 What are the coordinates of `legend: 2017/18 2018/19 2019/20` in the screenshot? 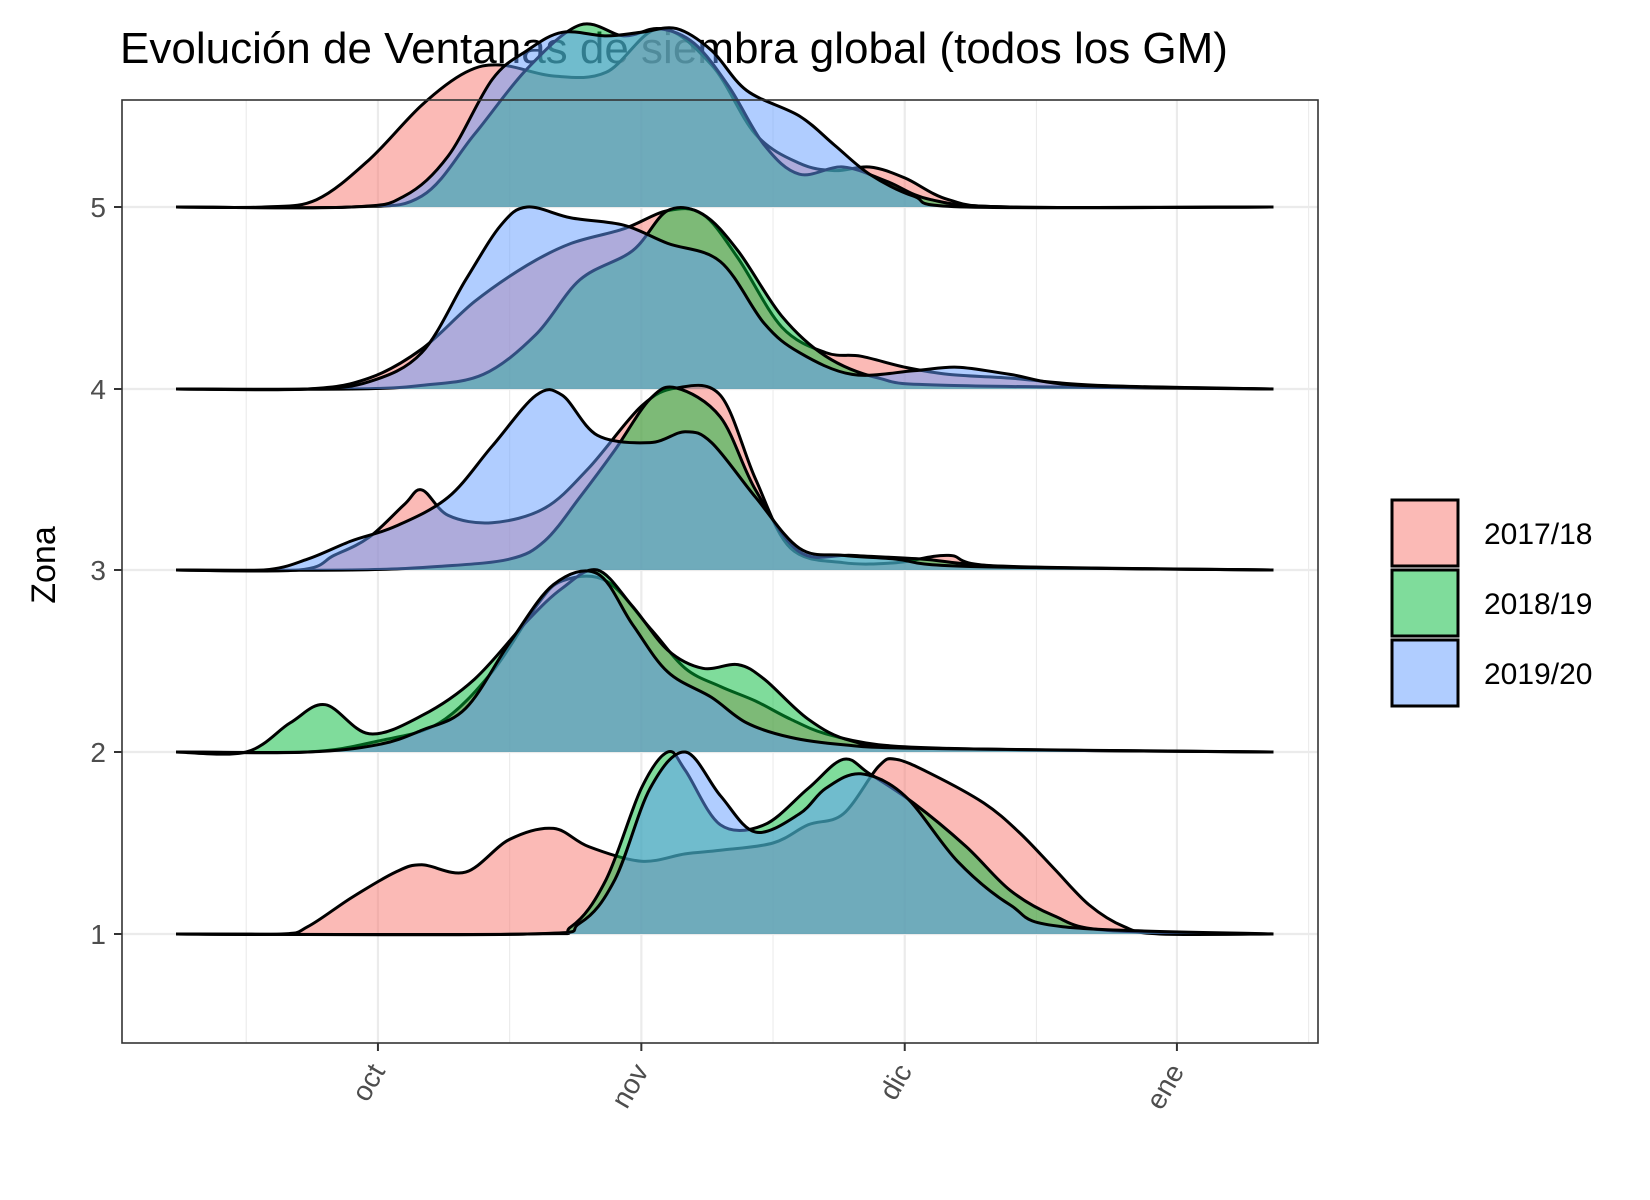 It's located at (1491, 603).